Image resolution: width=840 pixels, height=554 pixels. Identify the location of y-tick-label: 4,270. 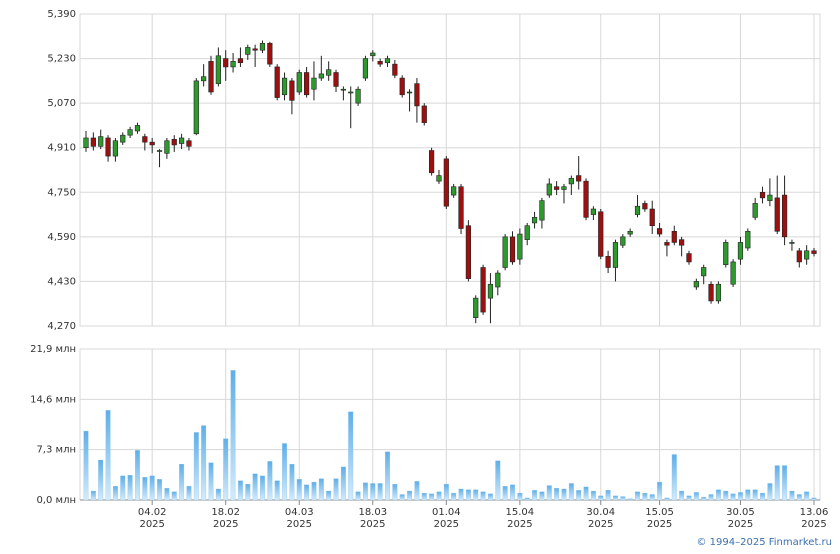
(61, 326).